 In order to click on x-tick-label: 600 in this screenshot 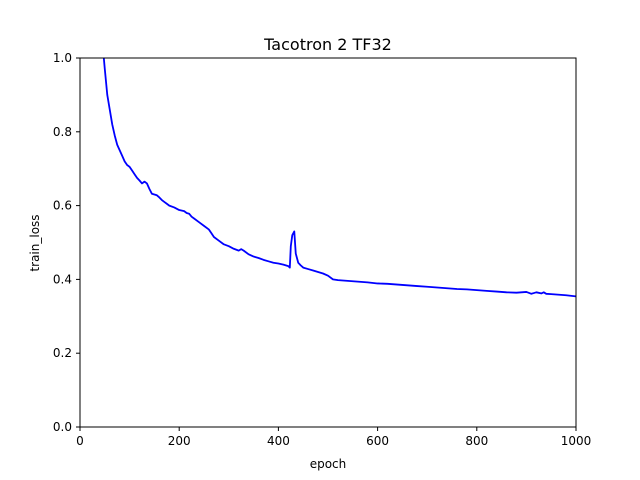, I will do `click(377, 441)`.